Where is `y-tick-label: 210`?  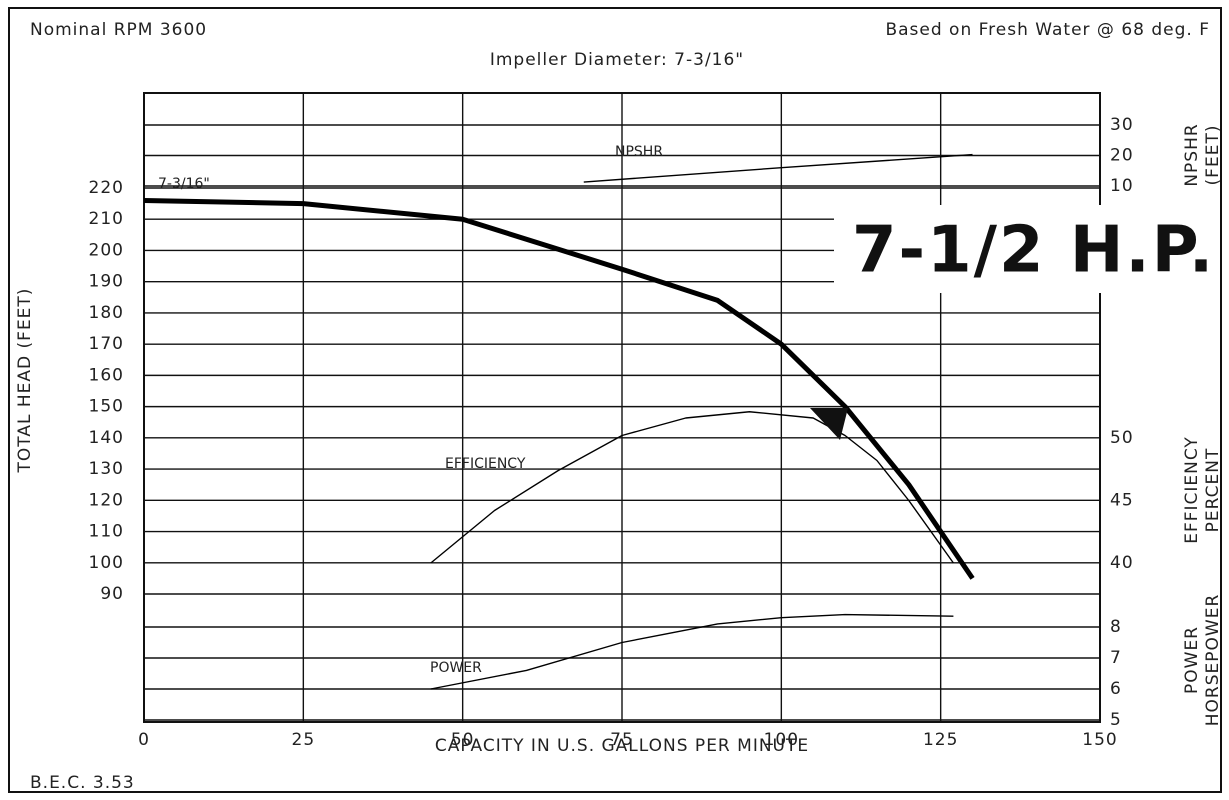 y-tick-label: 210 is located at coordinates (106, 219).